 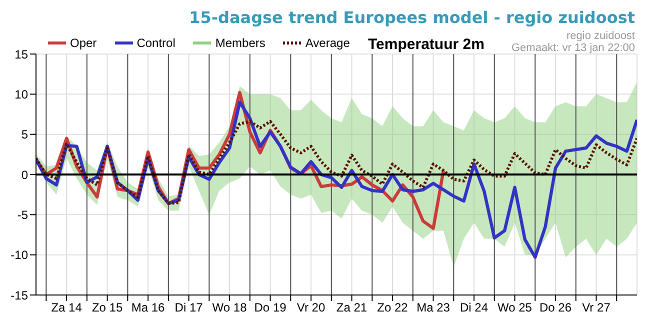 What do you see at coordinates (600, 36) in the screenshot?
I see `text: regio zuidoost` at bounding box center [600, 36].